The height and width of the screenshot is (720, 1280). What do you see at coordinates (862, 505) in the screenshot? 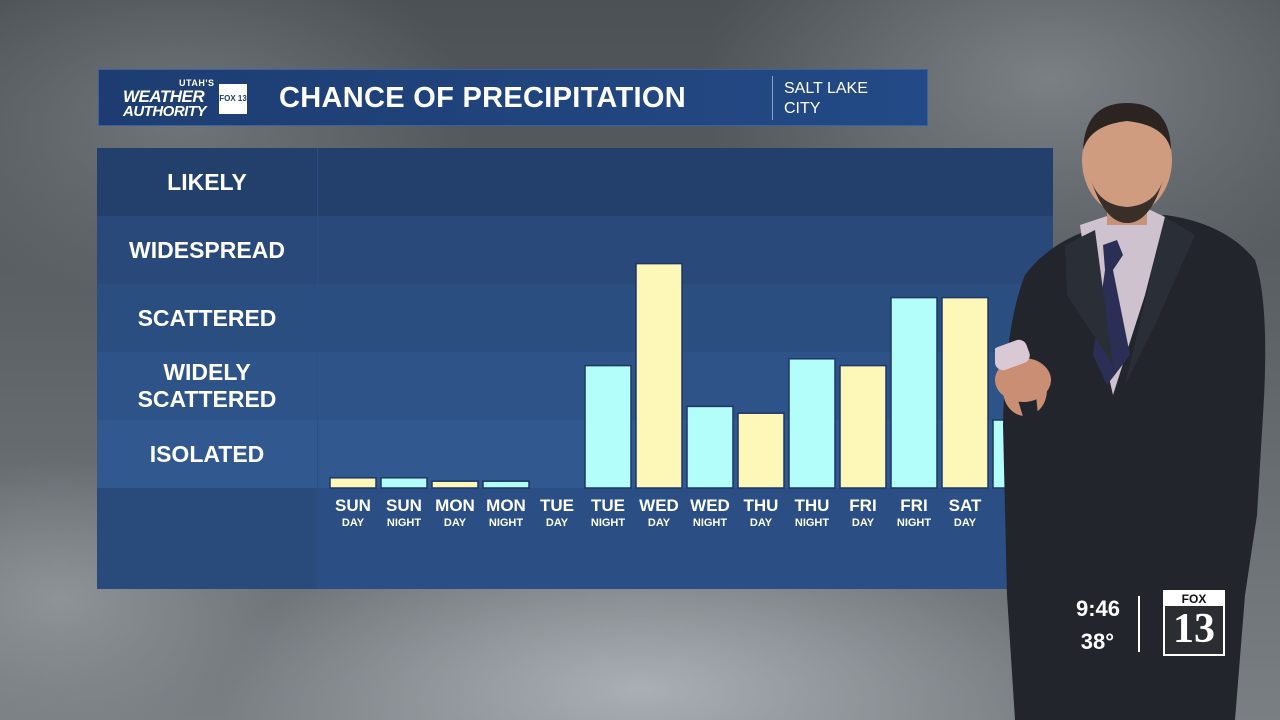
I see `x-tick-day-10: FRI` at bounding box center [862, 505].